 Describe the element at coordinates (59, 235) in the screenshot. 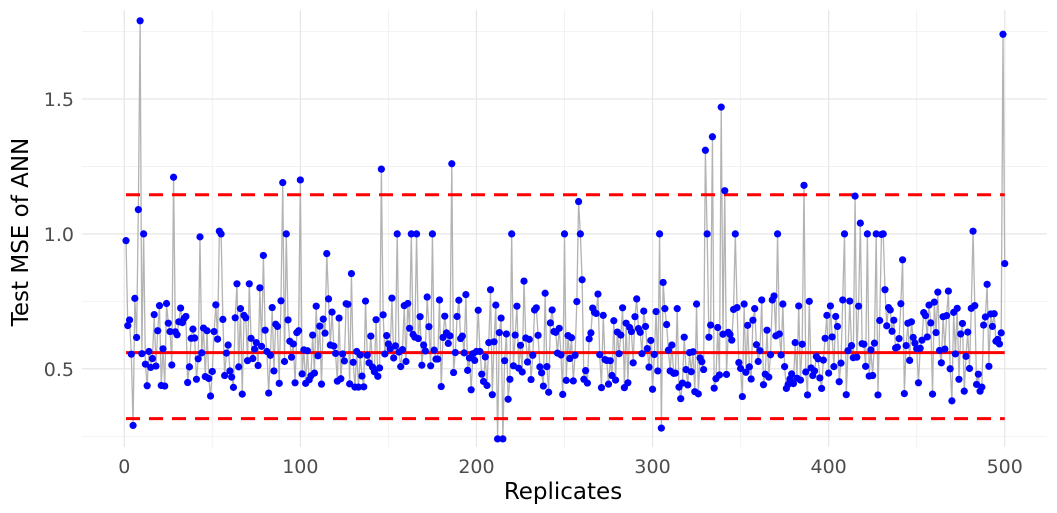

I see `y-tick-label: 1.0` at that location.